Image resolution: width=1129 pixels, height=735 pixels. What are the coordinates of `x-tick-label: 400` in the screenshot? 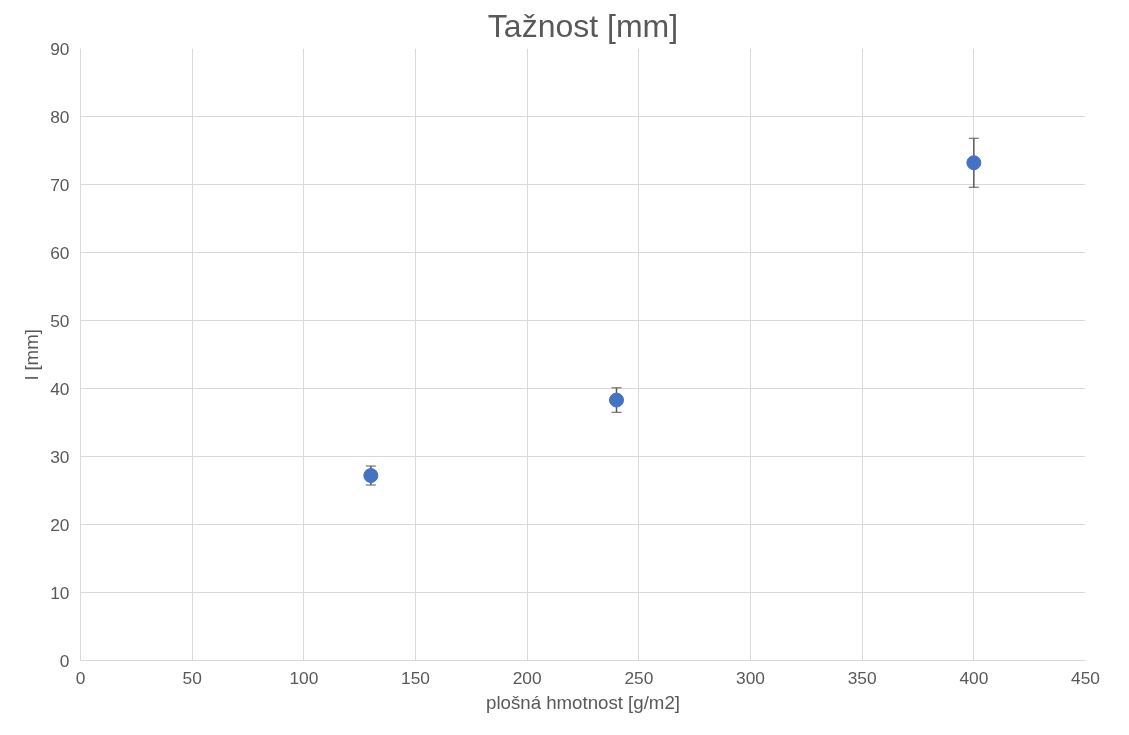 It's located at (974, 677).